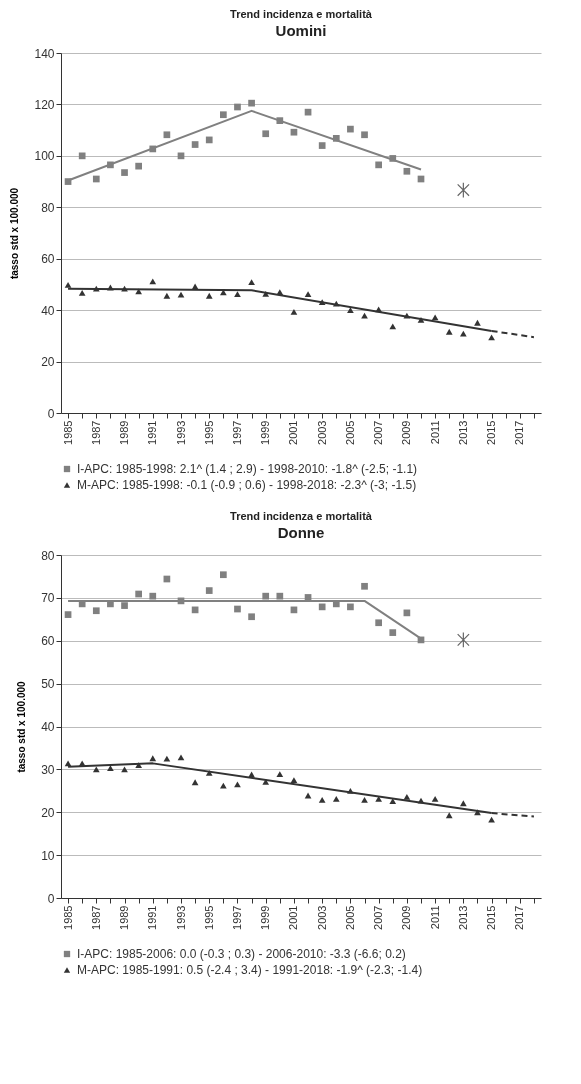 The height and width of the screenshot is (1084, 581). Describe the element at coordinates (241, 954) in the screenshot. I see `legend-label: I-APC: 1985-2006: 0.0 (-0.3 ; 0.3) - 2006-2010: -3.3 (-6.6; 0.2)` at that location.